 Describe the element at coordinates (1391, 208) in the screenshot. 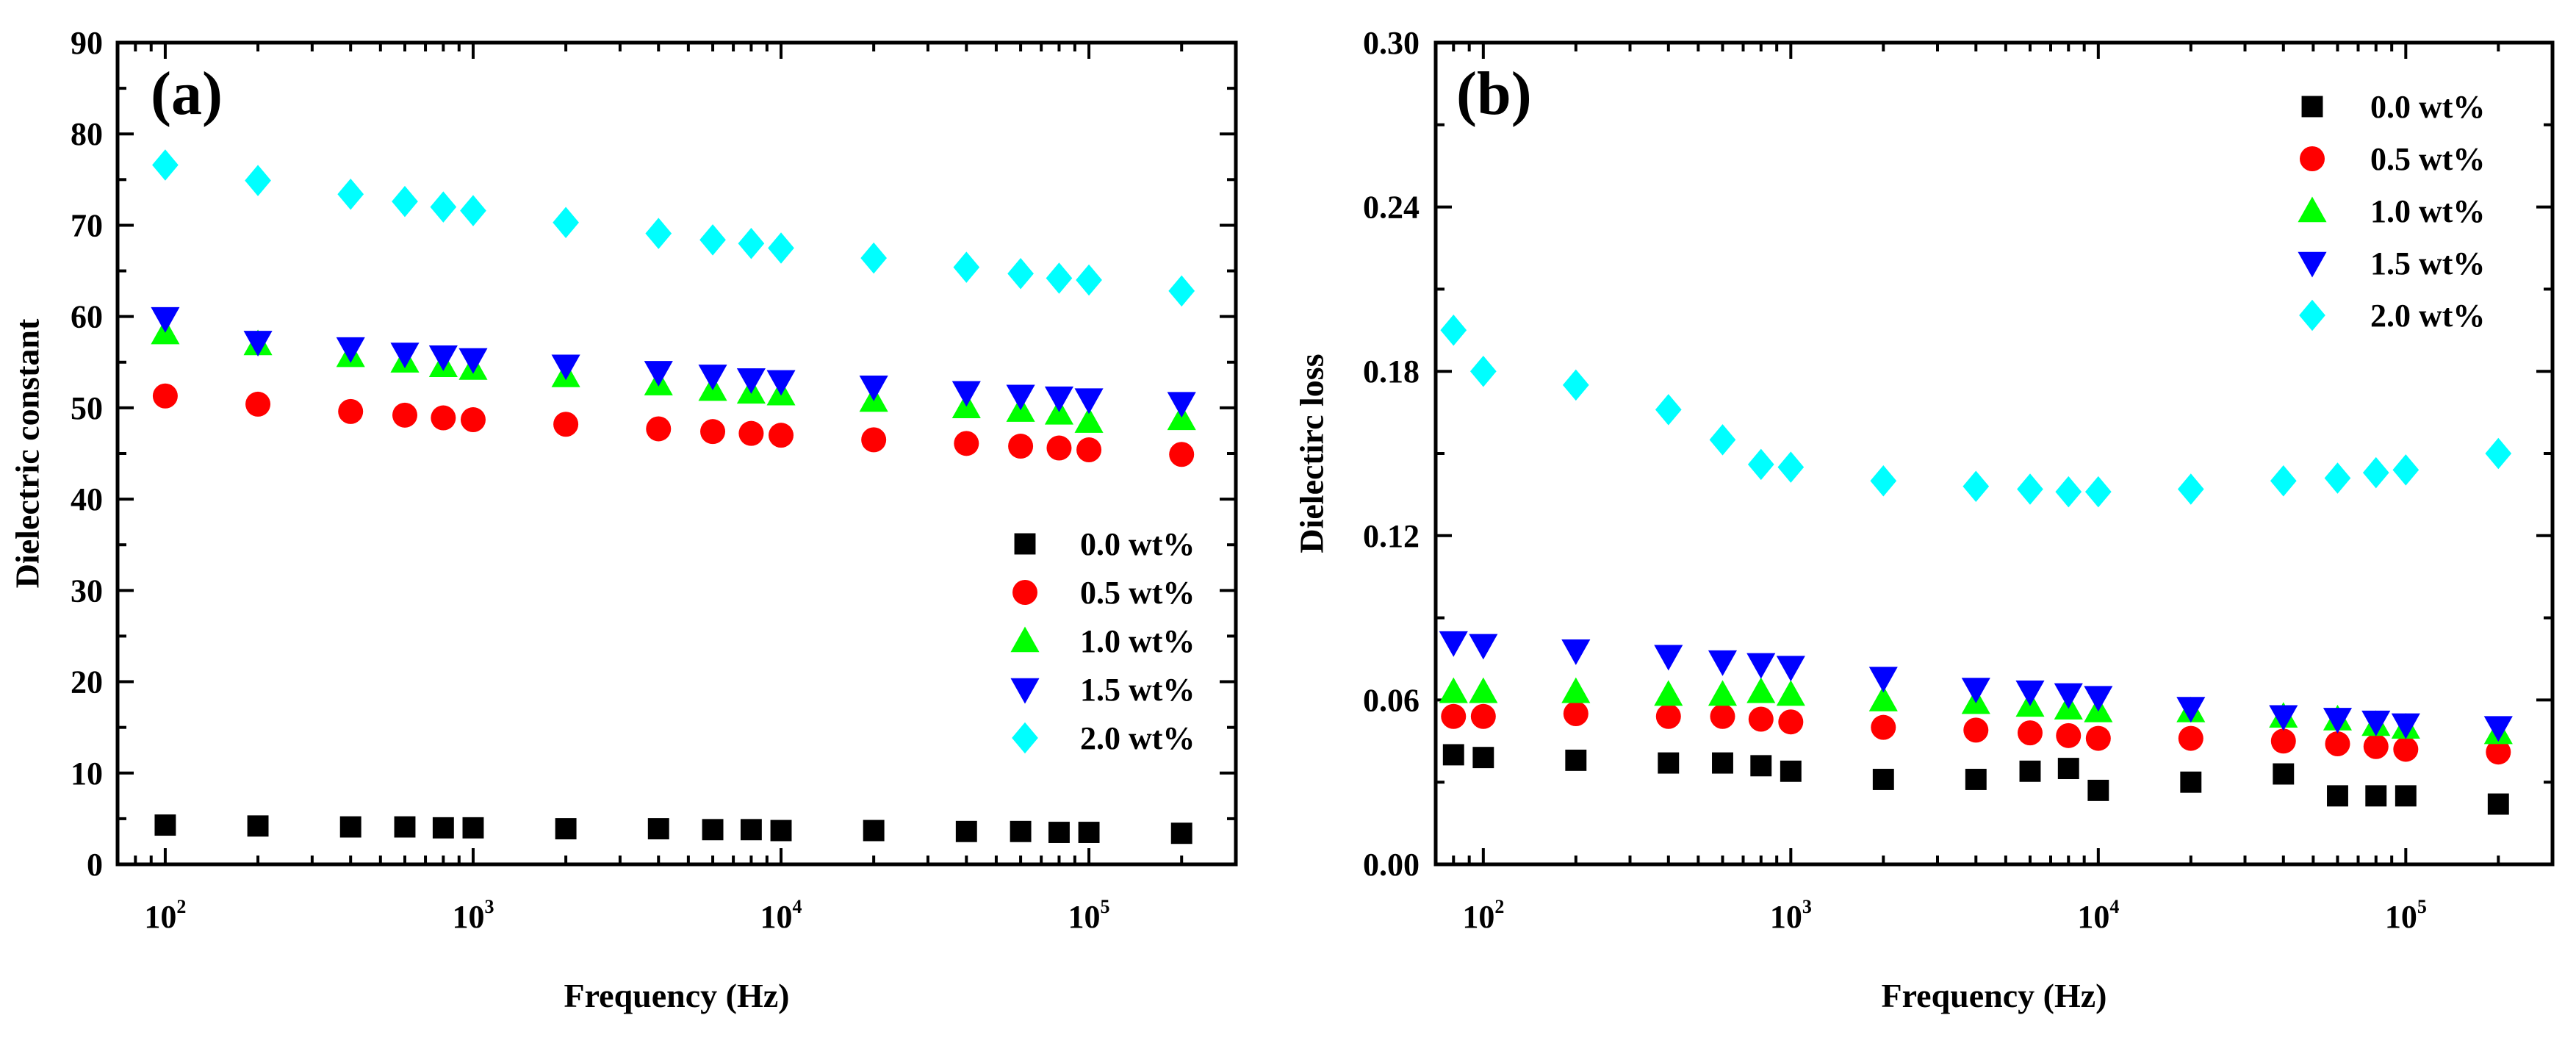

I see `y-tick-label: 0.24` at that location.